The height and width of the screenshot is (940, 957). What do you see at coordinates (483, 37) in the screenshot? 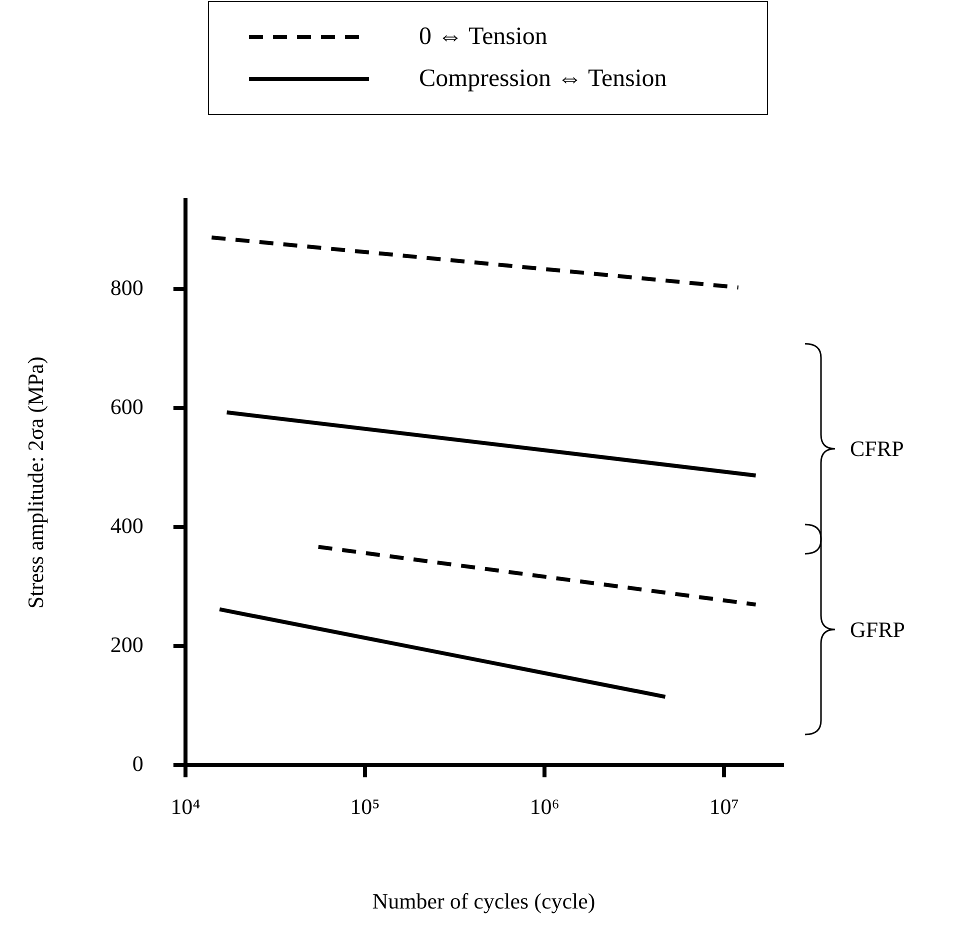
I see `legend-label: 0 ⇔ Tension` at bounding box center [483, 37].